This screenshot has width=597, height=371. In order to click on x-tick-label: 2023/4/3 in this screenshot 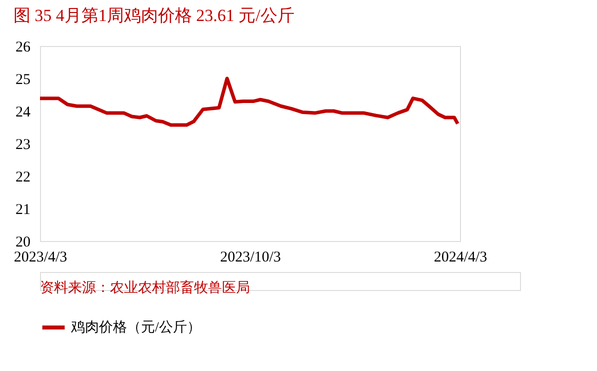, I will do `click(41, 258)`.